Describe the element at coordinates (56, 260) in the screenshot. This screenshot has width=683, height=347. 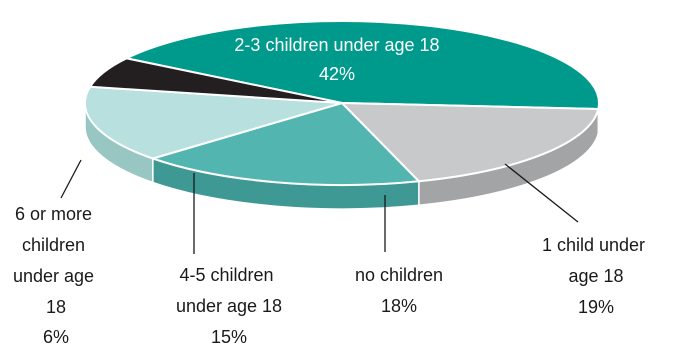
I see `slice-label-6-or-more: 6 or more children under age 18` at that location.